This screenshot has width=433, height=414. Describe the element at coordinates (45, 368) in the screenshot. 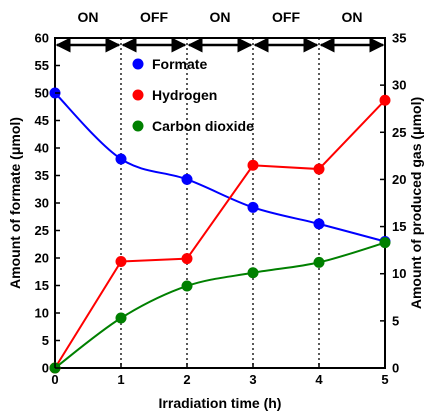

I see `y-left-tick-label: 0` at that location.